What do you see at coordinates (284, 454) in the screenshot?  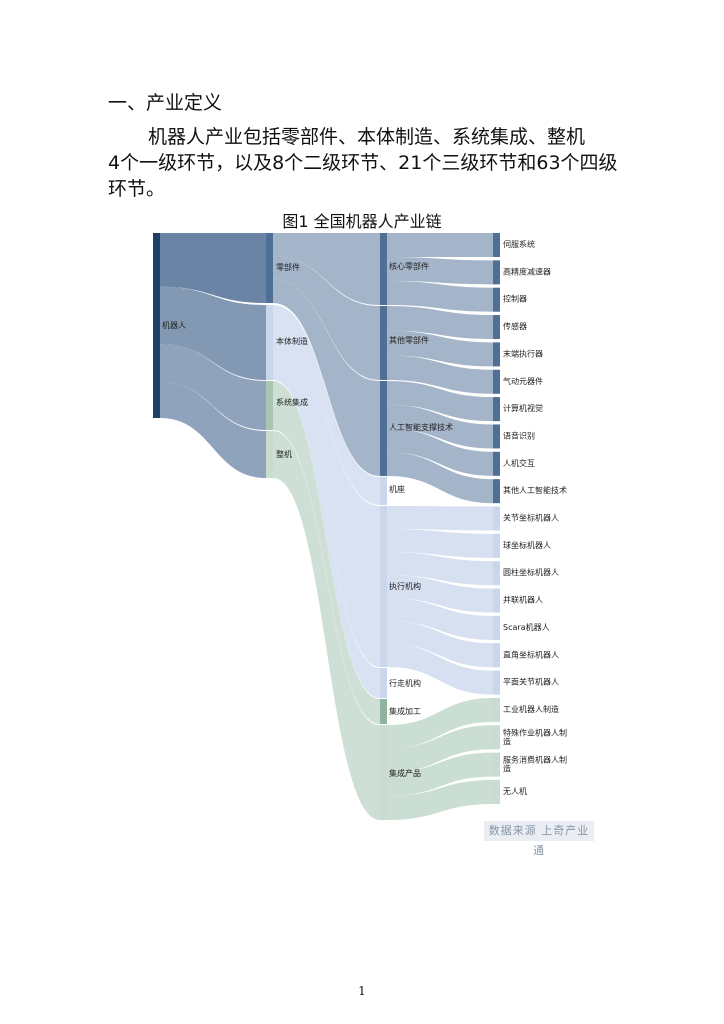 I see `node-label: 整机` at bounding box center [284, 454].